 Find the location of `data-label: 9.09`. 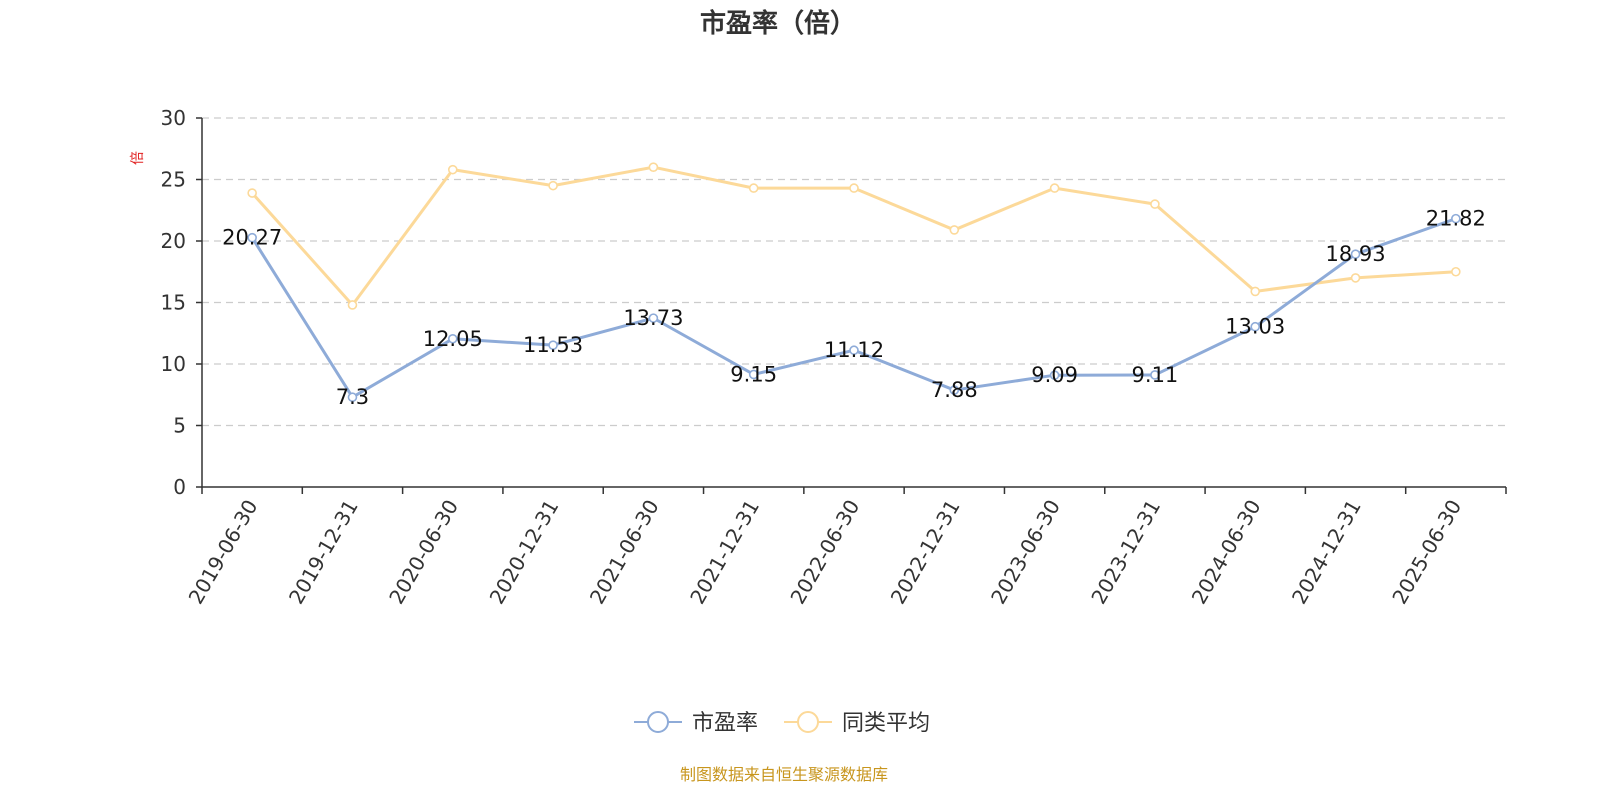

data-label: 9.09 is located at coordinates (1054, 375).